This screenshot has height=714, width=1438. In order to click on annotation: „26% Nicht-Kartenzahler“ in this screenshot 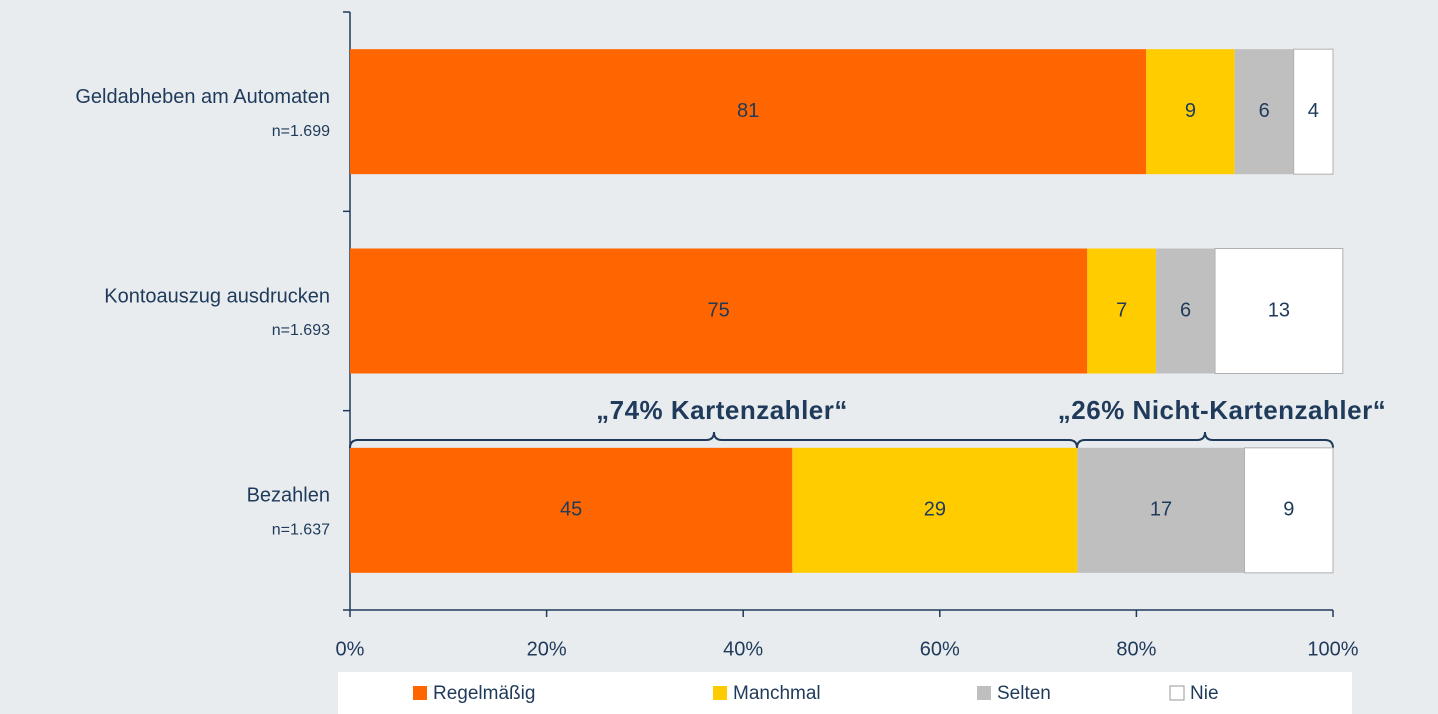, I will do `click(1222, 410)`.